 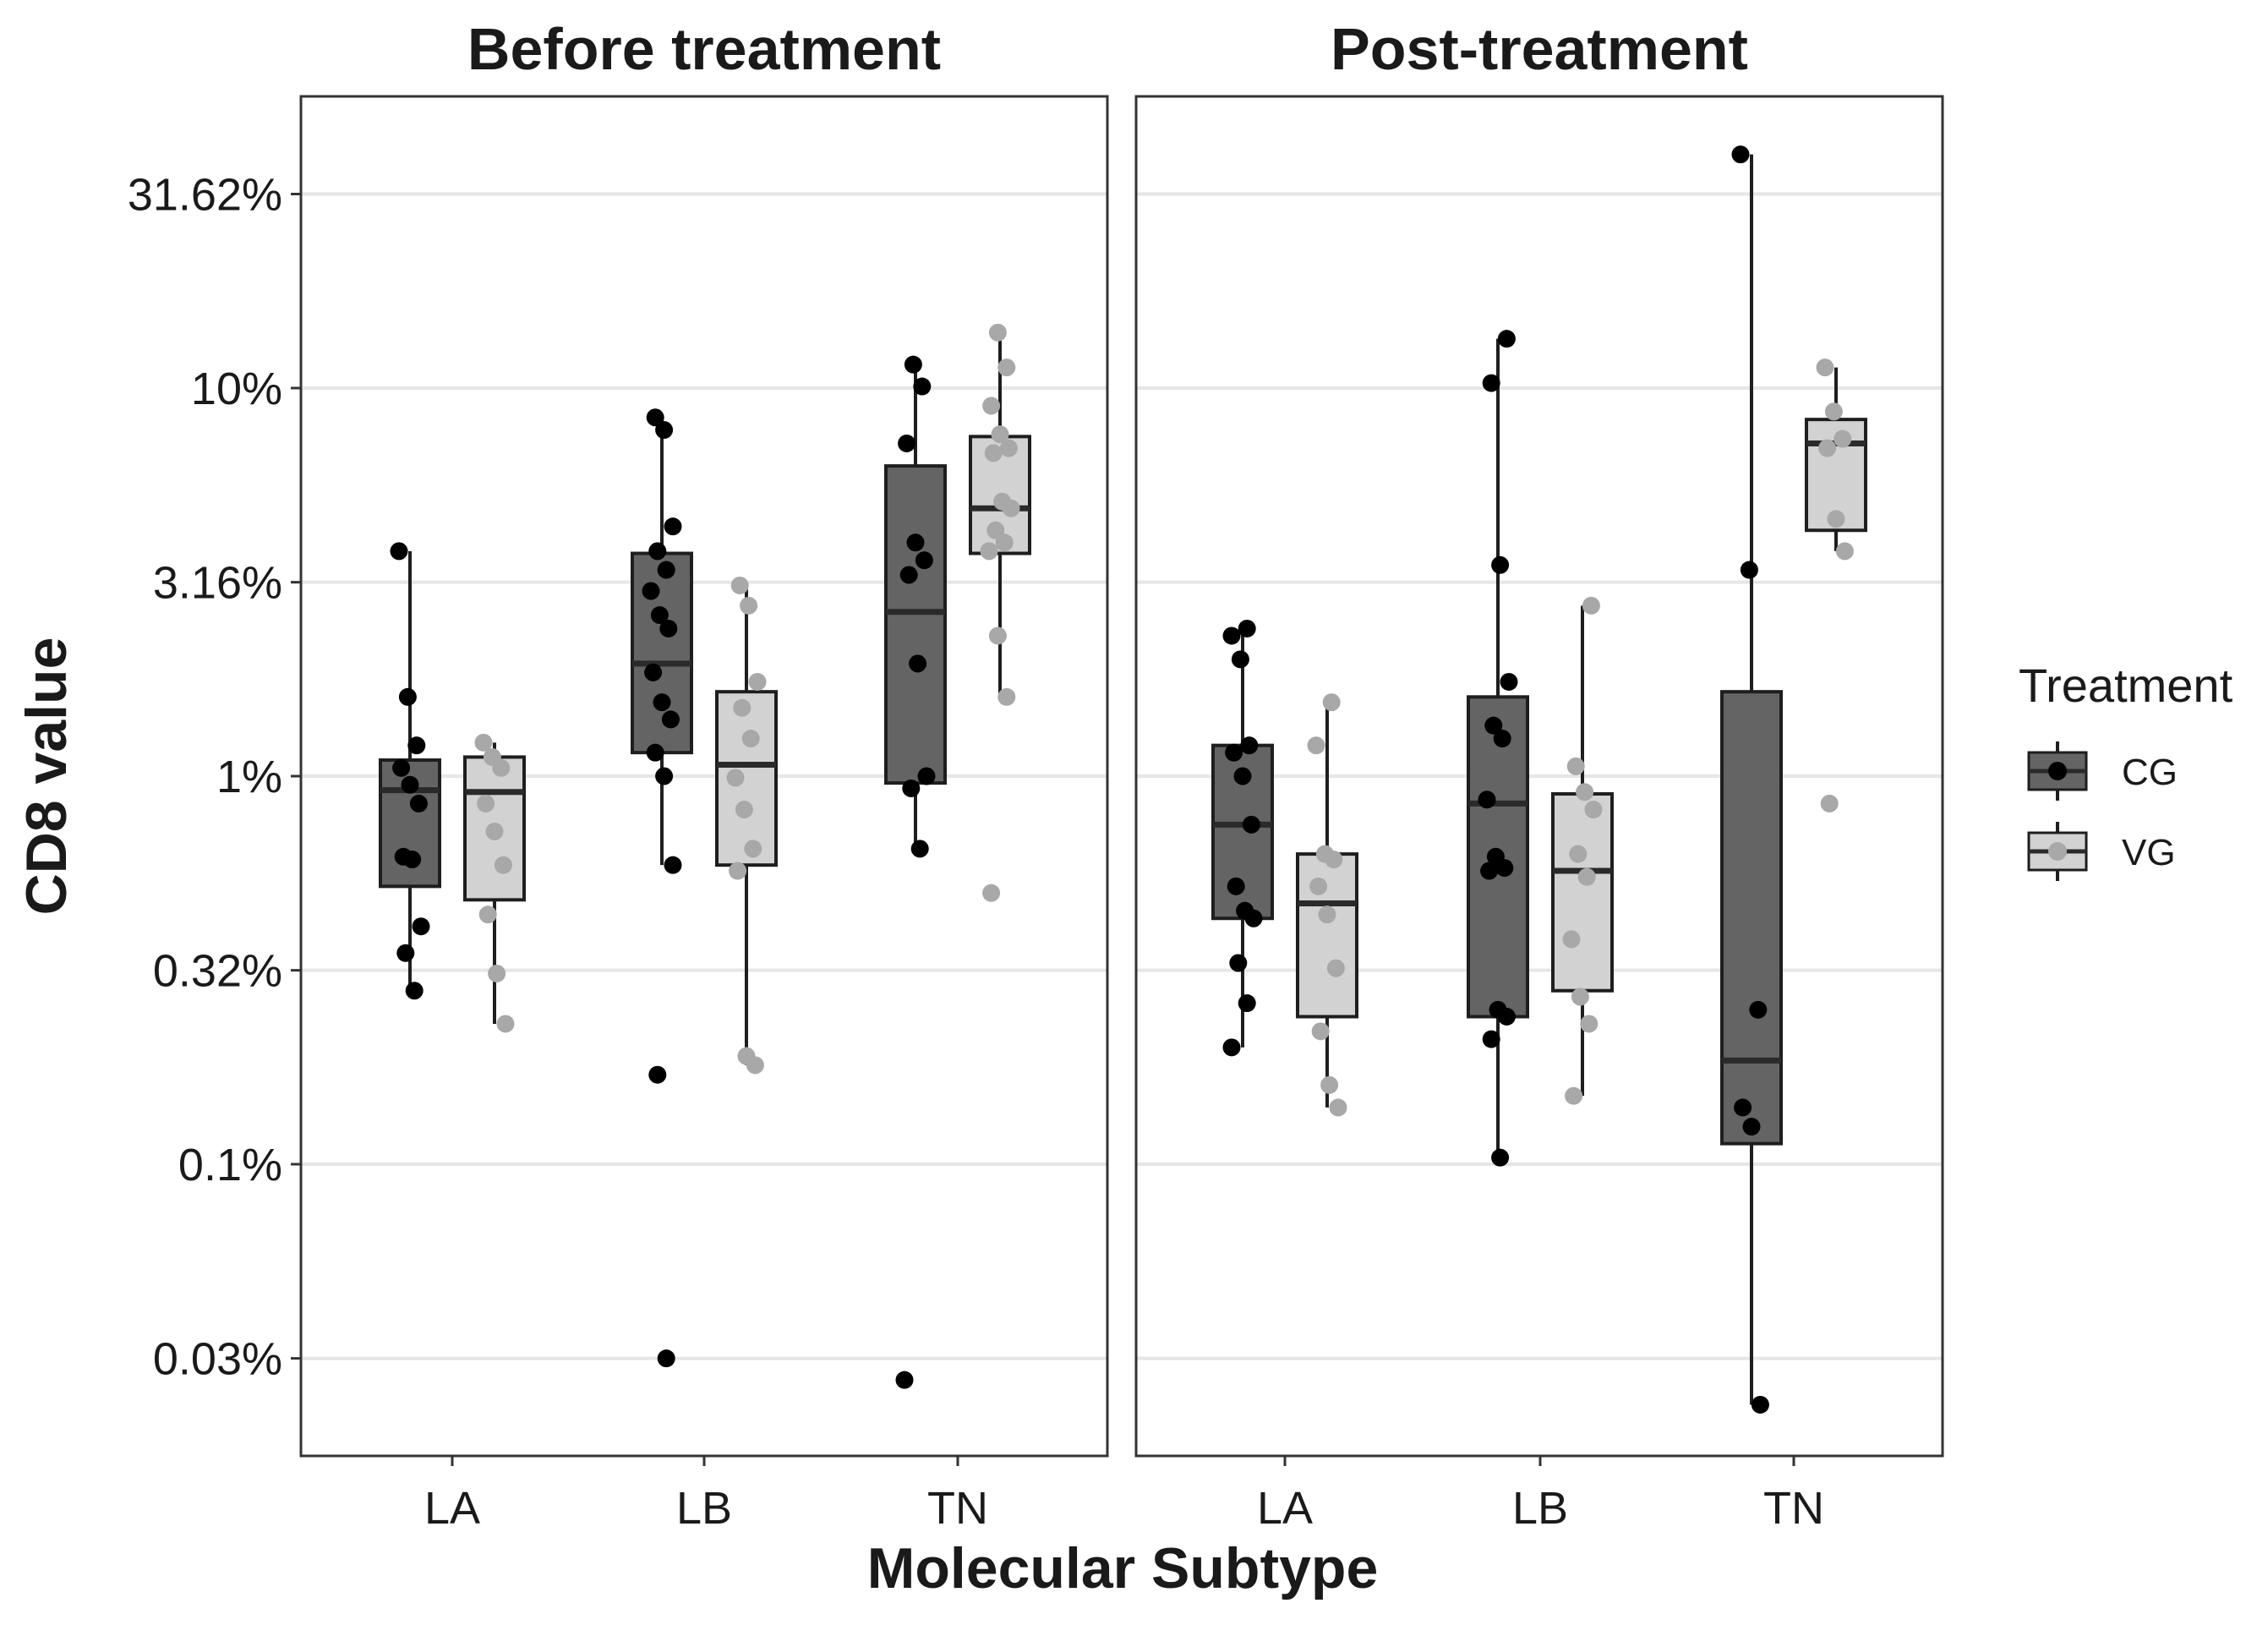 What do you see at coordinates (1123, 1568) in the screenshot?
I see `x-axis-title: Molecular Subtype` at bounding box center [1123, 1568].